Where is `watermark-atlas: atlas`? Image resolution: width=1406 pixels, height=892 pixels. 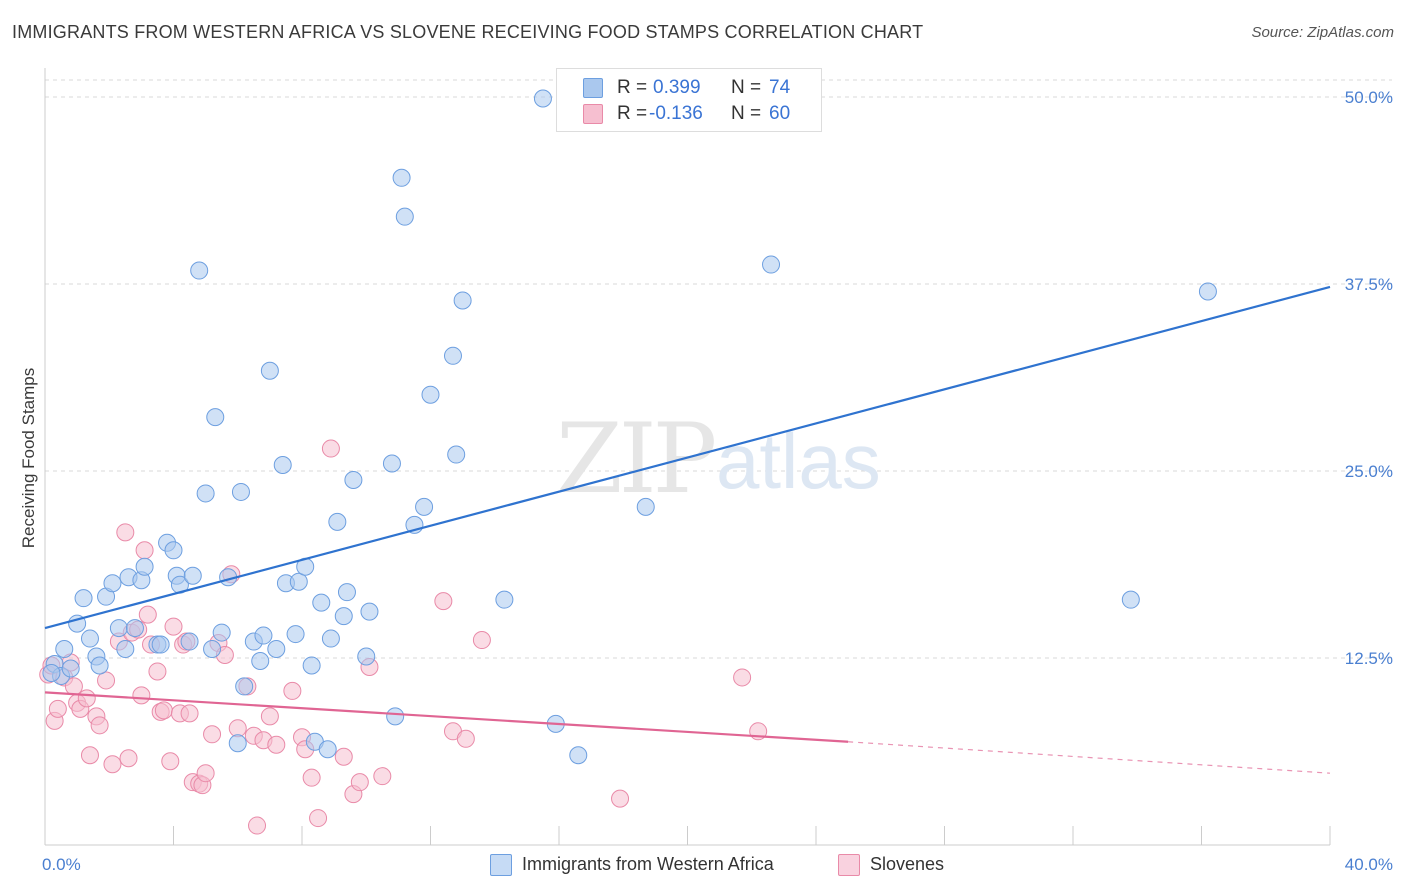 watermark-atlas: atlas is located at coordinates (798, 461).